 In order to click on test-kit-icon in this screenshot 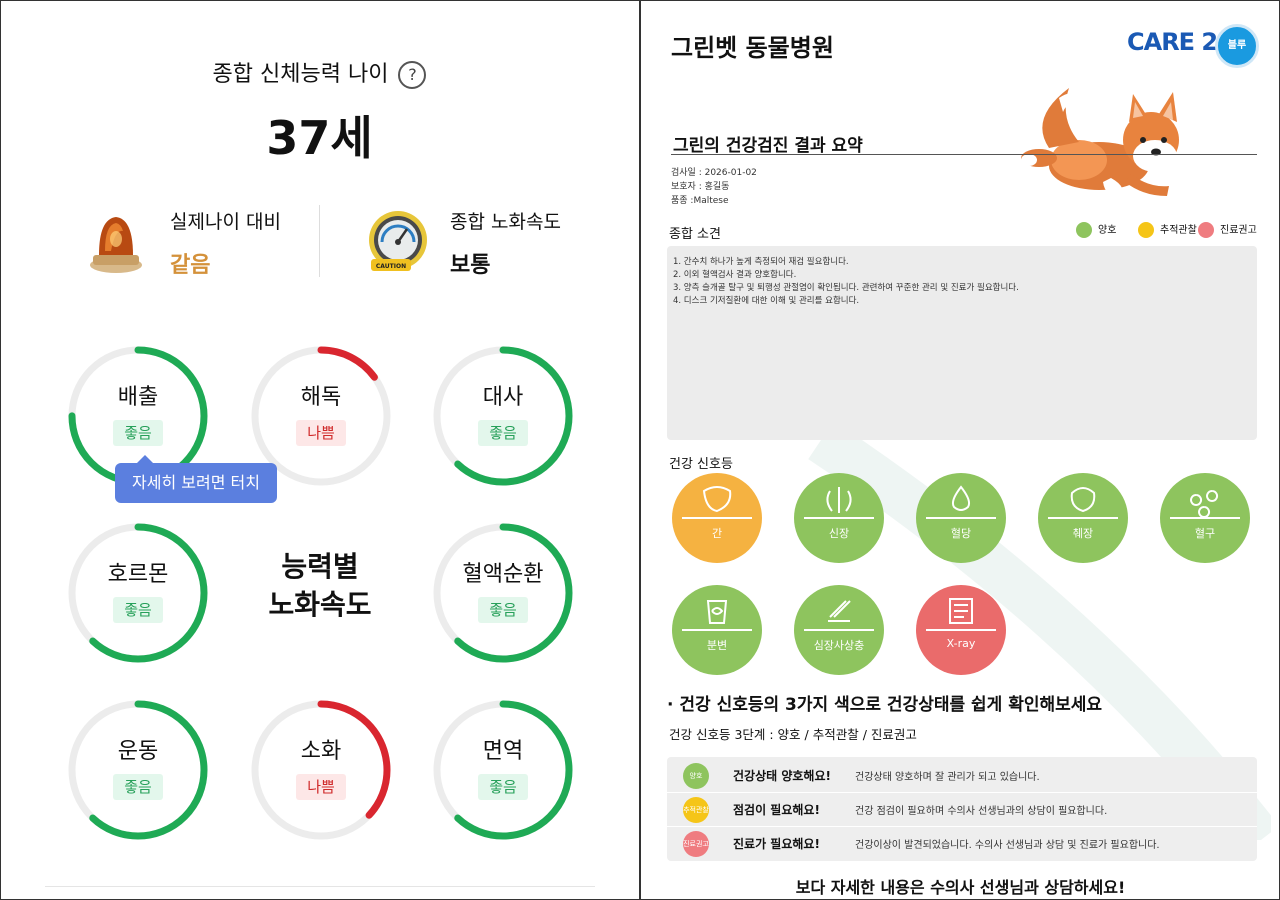, I will do `click(839, 611)`.